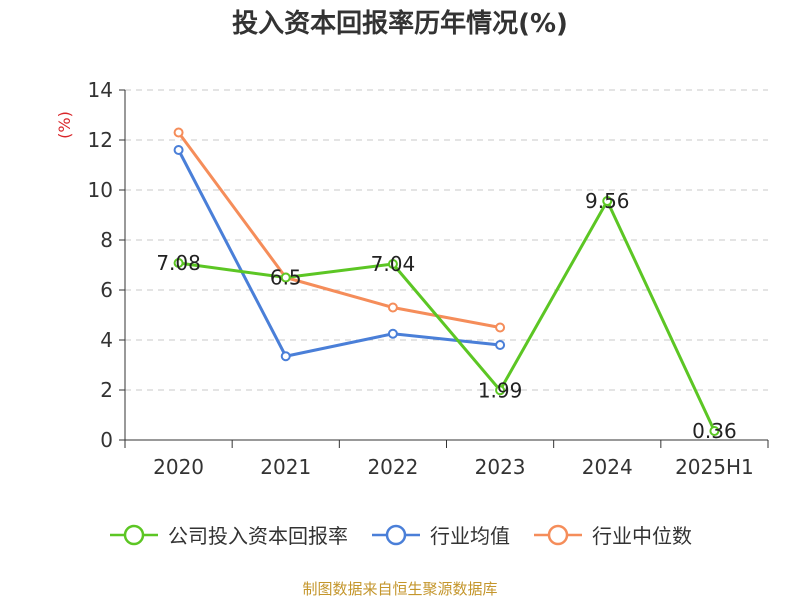  What do you see at coordinates (607, 467) in the screenshot?
I see `x-tick-label: 2024` at bounding box center [607, 467].